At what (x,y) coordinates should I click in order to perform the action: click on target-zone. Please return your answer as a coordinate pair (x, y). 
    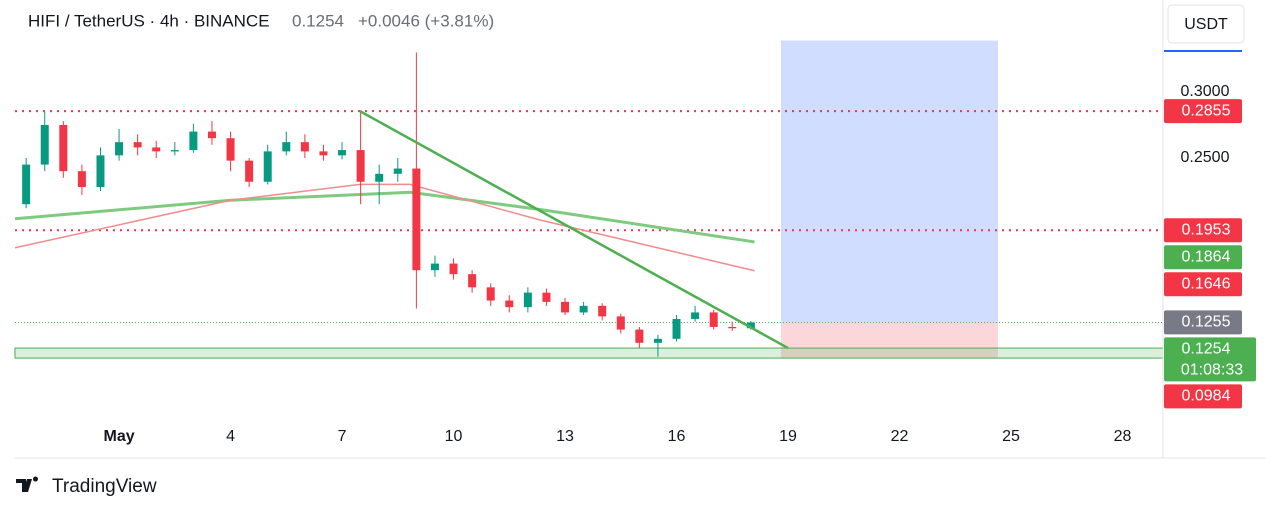
    Looking at the image, I should click on (889, 181).